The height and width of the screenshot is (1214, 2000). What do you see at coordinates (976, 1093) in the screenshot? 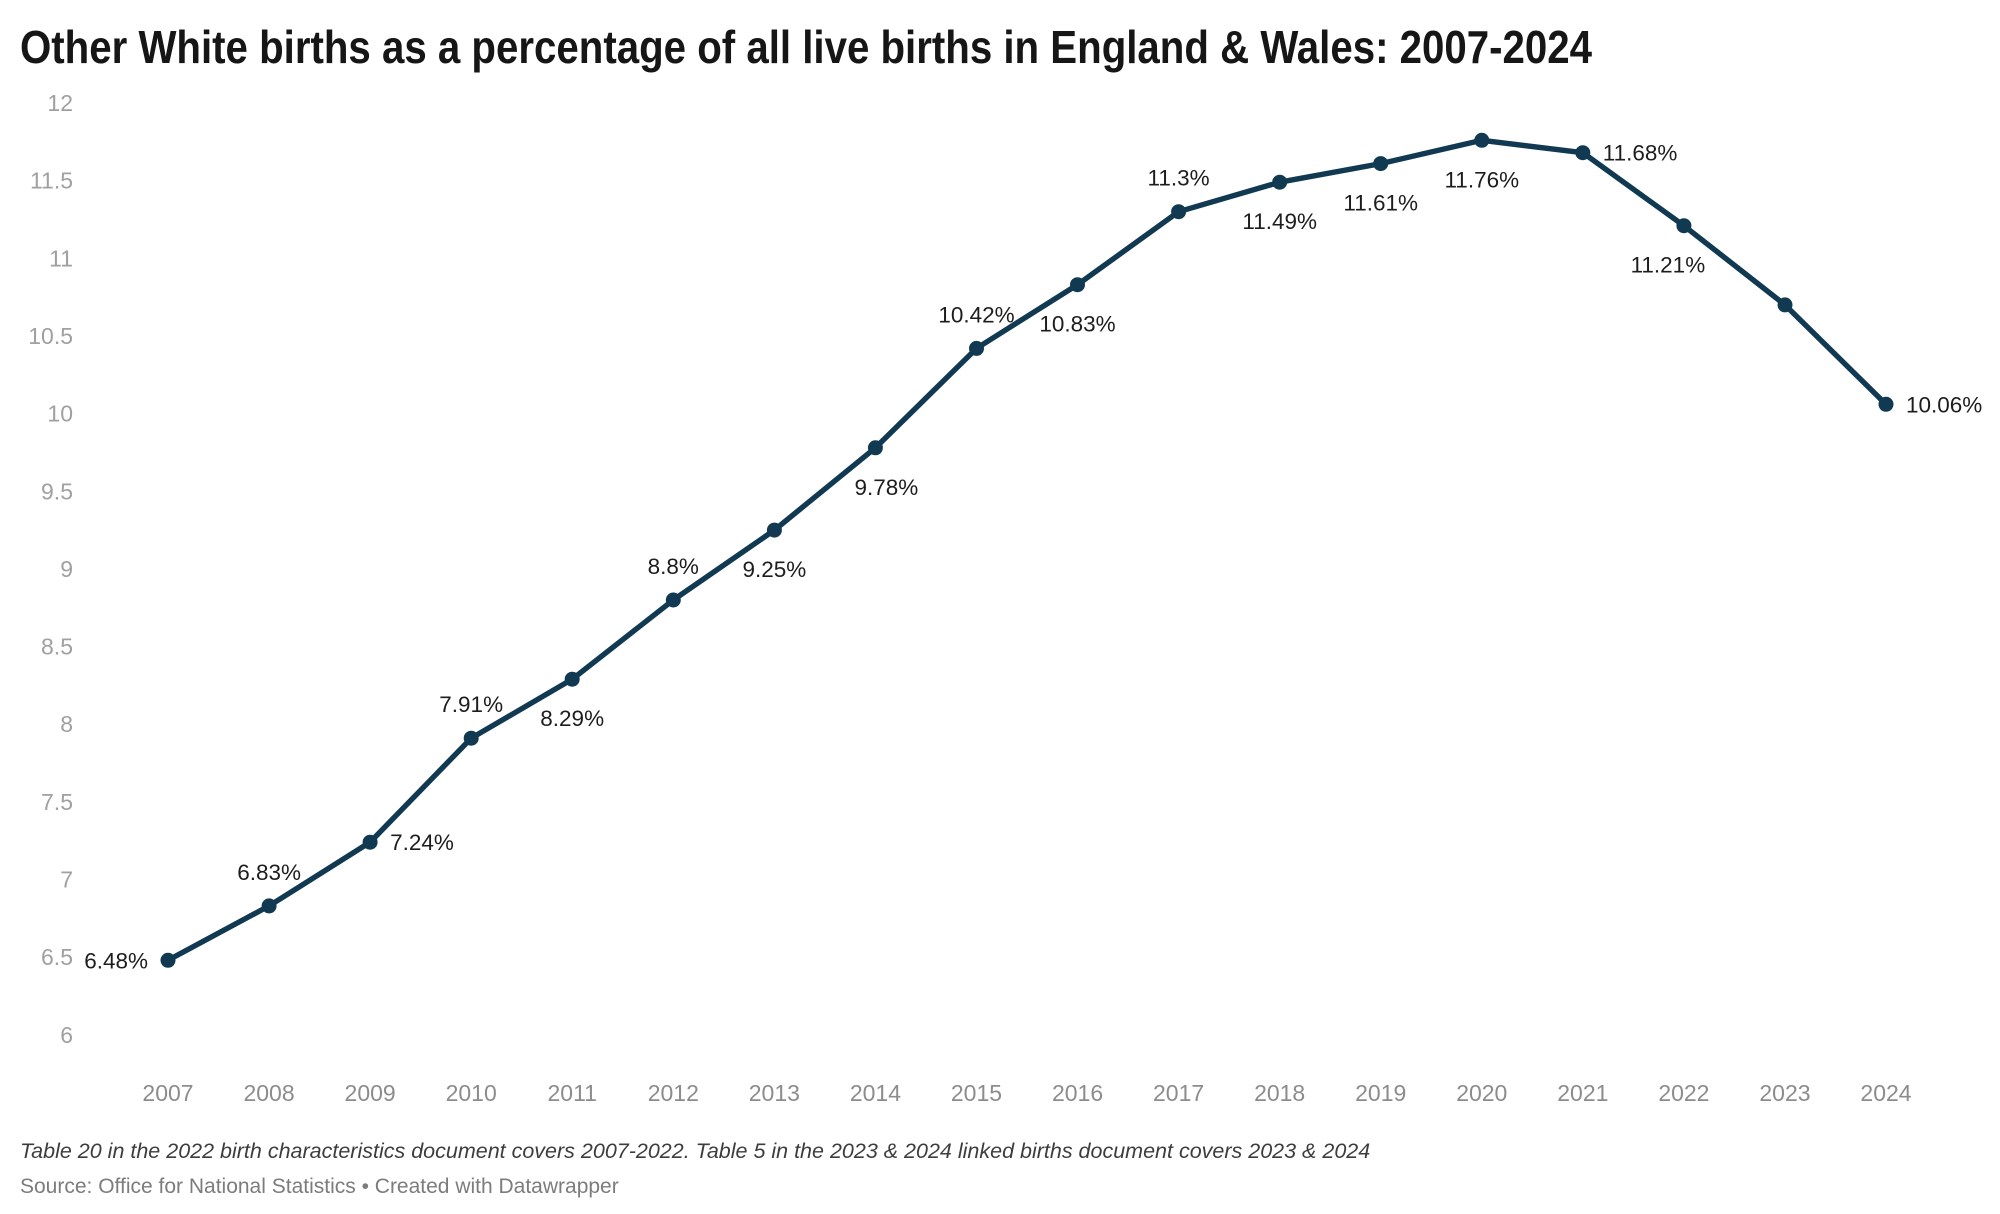
I see `x-axis-tick-label: 2015` at bounding box center [976, 1093].